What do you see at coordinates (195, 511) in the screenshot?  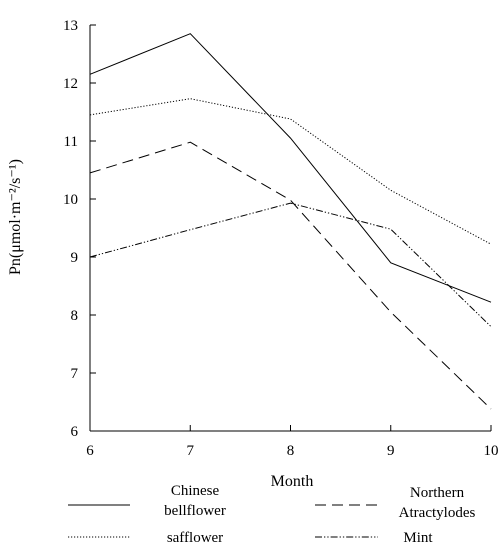 I see `legend-label-line: bellflower` at bounding box center [195, 511].